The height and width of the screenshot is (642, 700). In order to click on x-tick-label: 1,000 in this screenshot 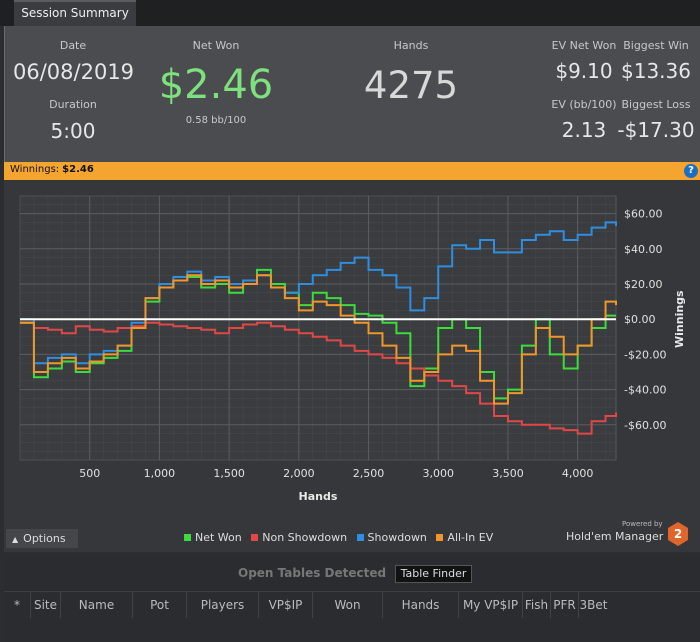, I will do `click(160, 473)`.